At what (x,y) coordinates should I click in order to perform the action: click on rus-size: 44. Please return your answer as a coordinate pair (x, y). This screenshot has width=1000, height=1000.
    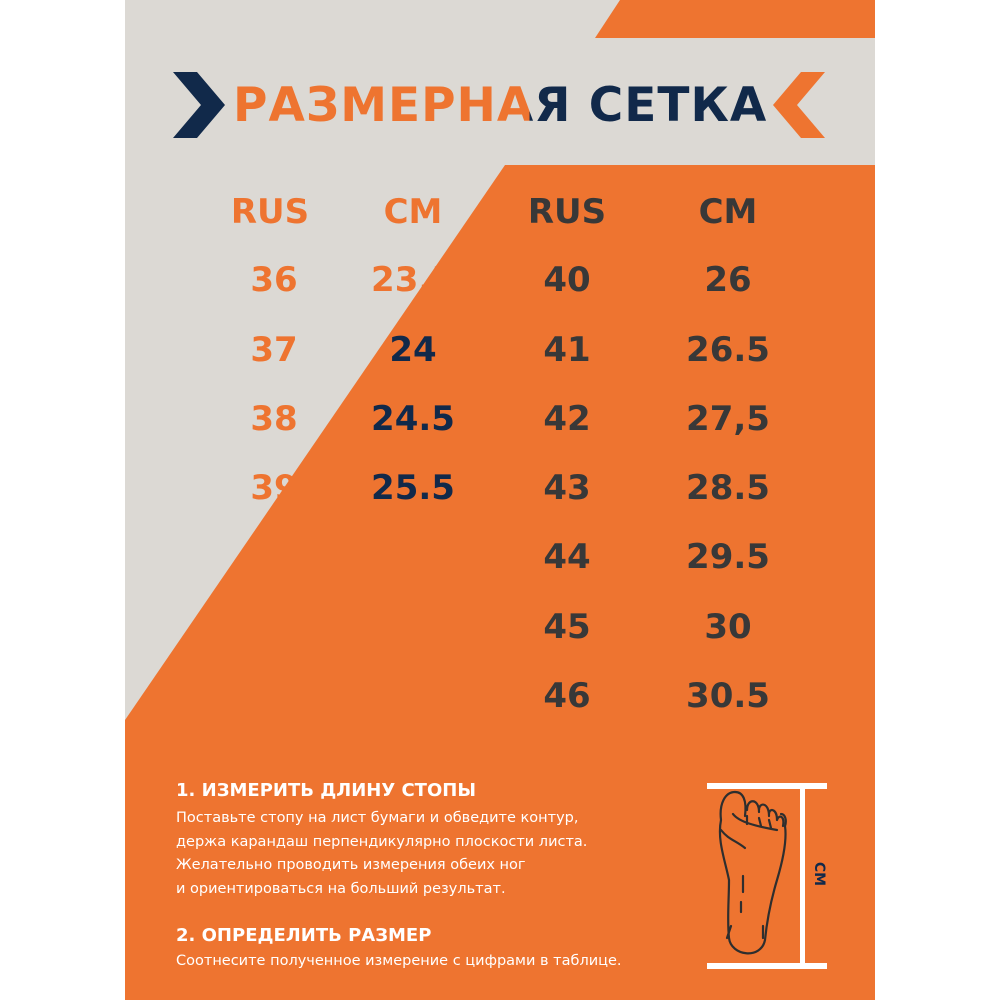
    Looking at the image, I should click on (567, 557).